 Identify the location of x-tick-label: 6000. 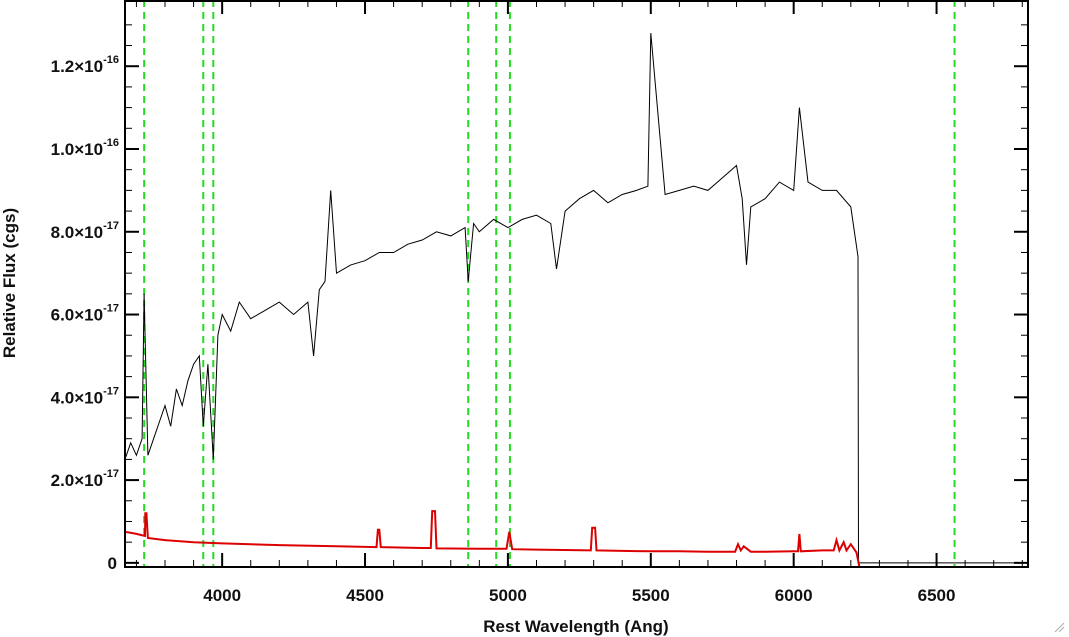
(794, 595).